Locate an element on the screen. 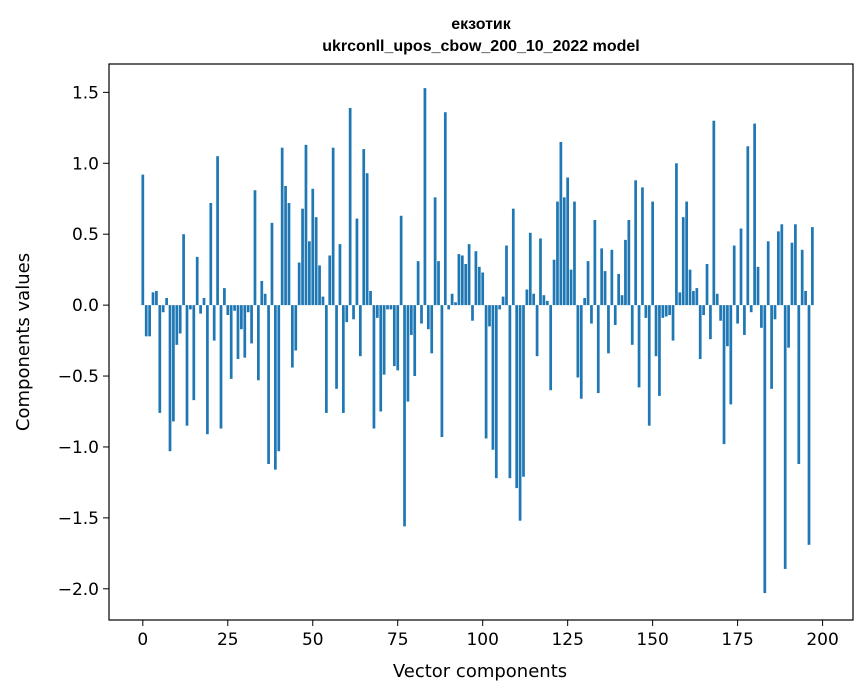  y-tick-label: 0.5 is located at coordinates (85, 235).